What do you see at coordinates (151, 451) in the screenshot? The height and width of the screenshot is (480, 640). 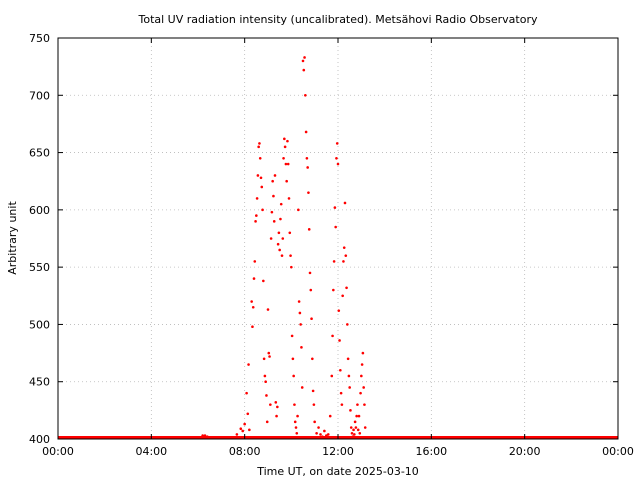 I see `x-tick-label: 04:00` at bounding box center [151, 451].